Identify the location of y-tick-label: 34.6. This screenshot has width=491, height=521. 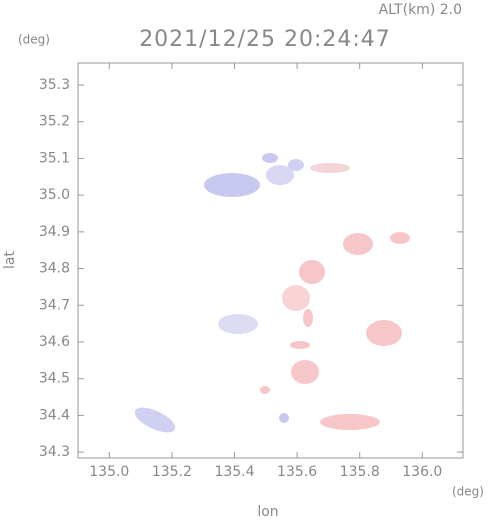
(54, 342).